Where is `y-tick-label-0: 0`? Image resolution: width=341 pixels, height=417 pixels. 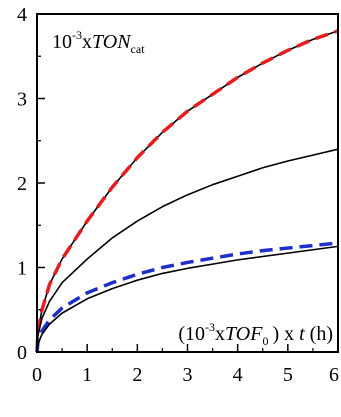
y-tick-label-0: 0 is located at coordinates (22, 353).